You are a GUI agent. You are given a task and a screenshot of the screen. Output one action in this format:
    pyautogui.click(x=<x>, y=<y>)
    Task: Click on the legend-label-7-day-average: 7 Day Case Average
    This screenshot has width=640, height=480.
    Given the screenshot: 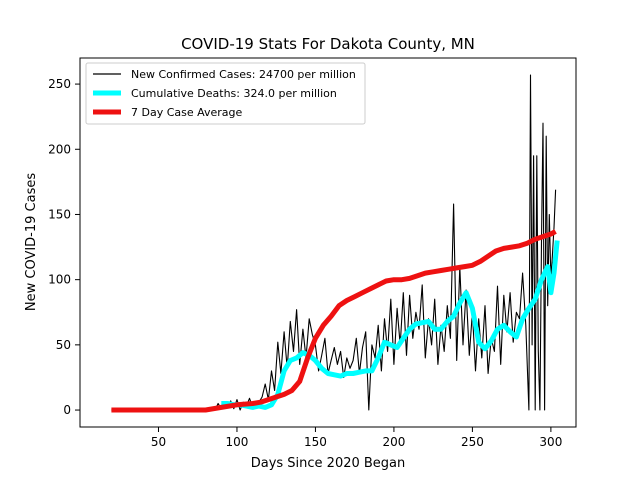 What is the action you would take?
    pyautogui.click(x=187, y=112)
    